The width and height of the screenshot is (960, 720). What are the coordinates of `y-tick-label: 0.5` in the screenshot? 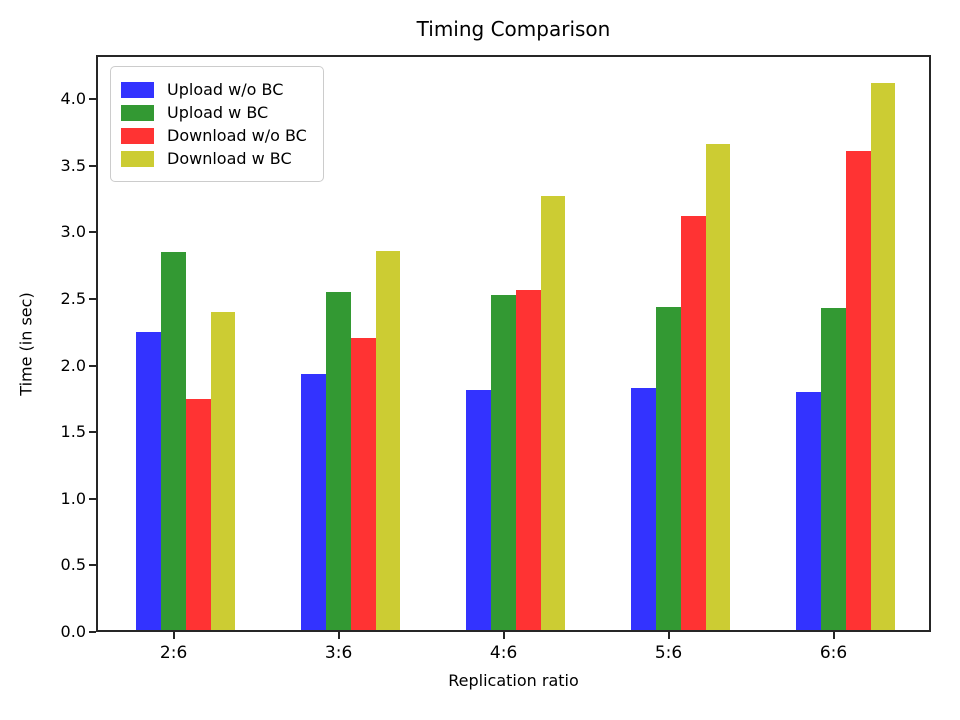 It's located at (73, 565).